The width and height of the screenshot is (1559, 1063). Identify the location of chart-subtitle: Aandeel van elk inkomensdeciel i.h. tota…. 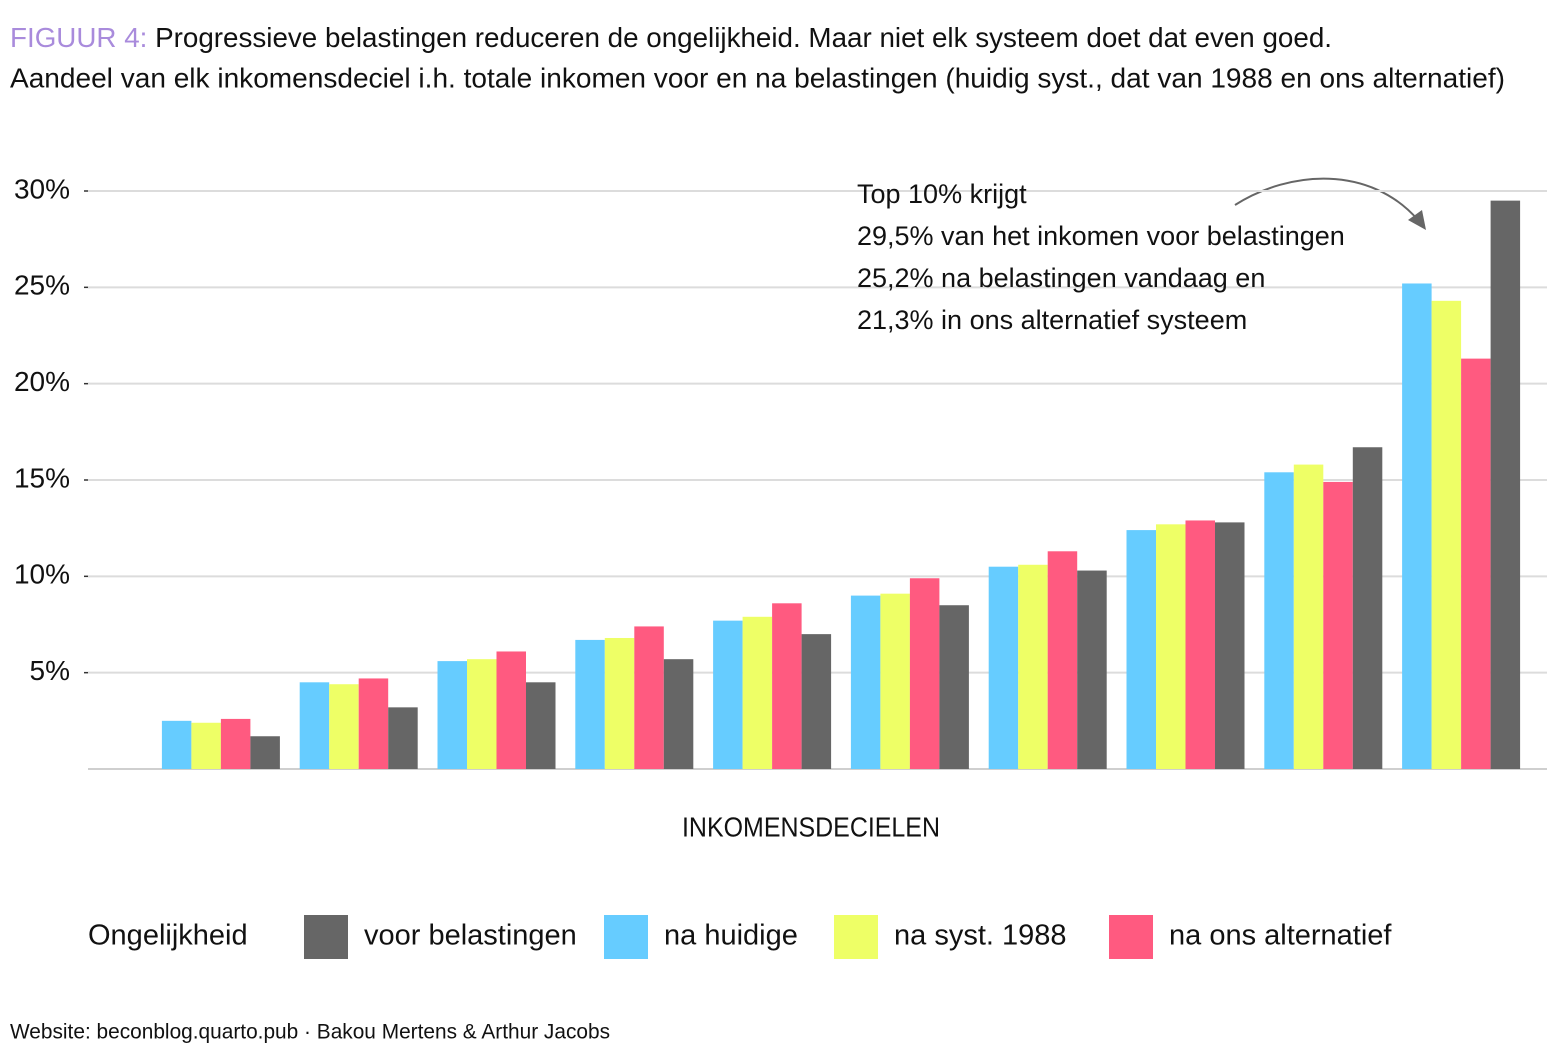
(757, 77).